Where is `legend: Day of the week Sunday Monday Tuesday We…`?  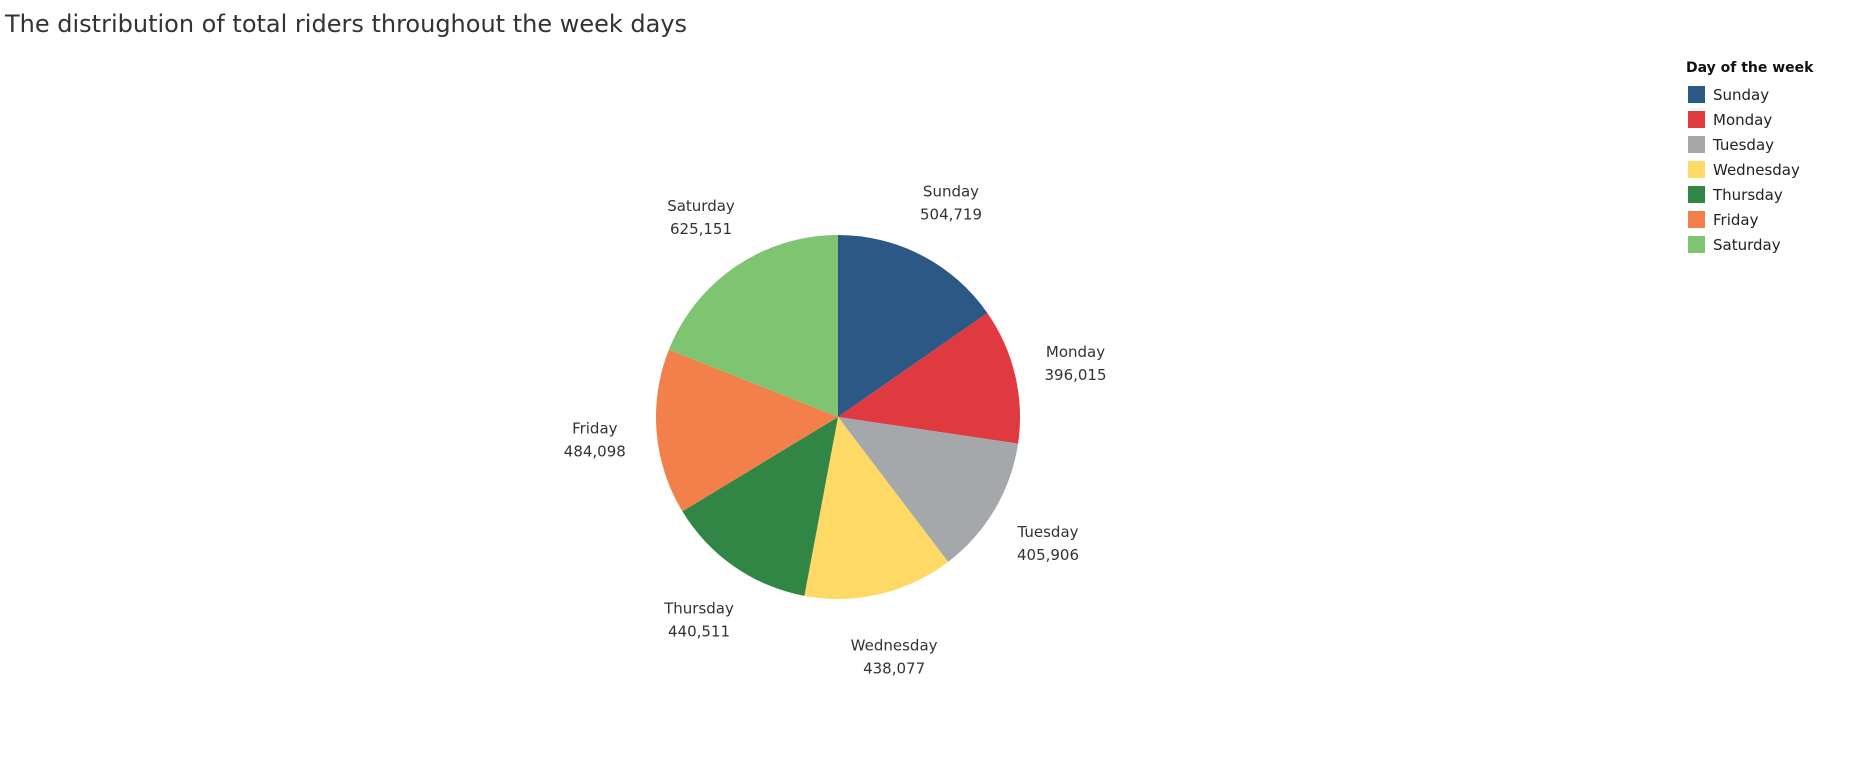 legend: Day of the week Sunday Monday Tuesday We… is located at coordinates (1749, 158).